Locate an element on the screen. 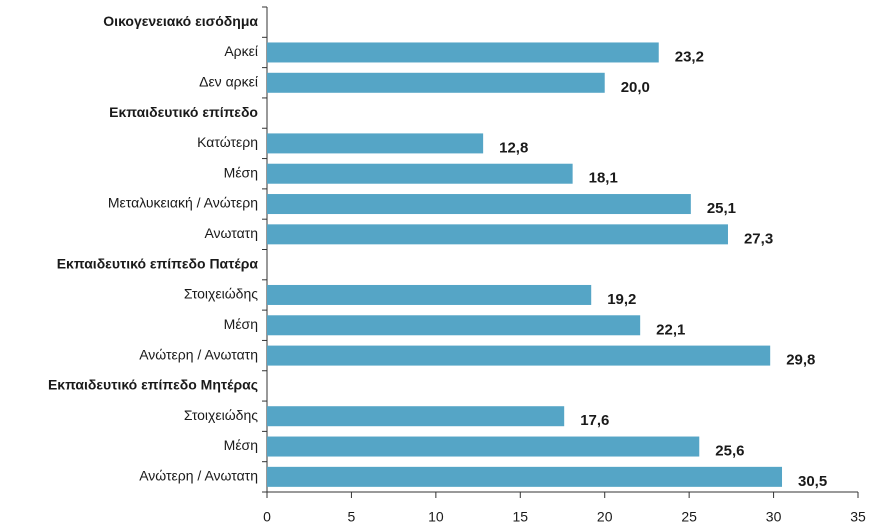 This screenshot has width=880, height=531. x-tick-label: 20 is located at coordinates (605, 517).